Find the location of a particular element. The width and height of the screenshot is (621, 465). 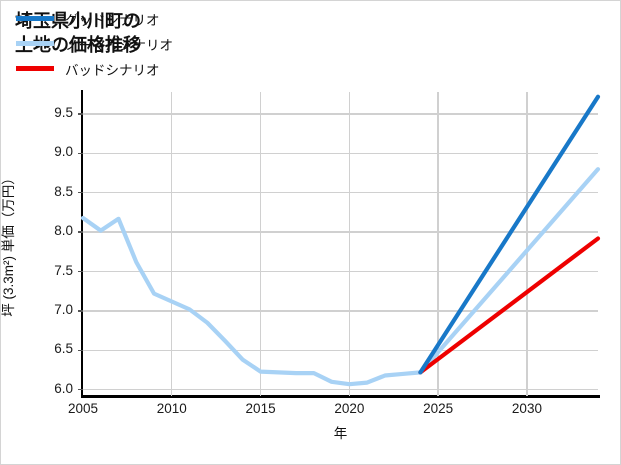

y-tick-label: 6.0 is located at coordinates (63, 388).